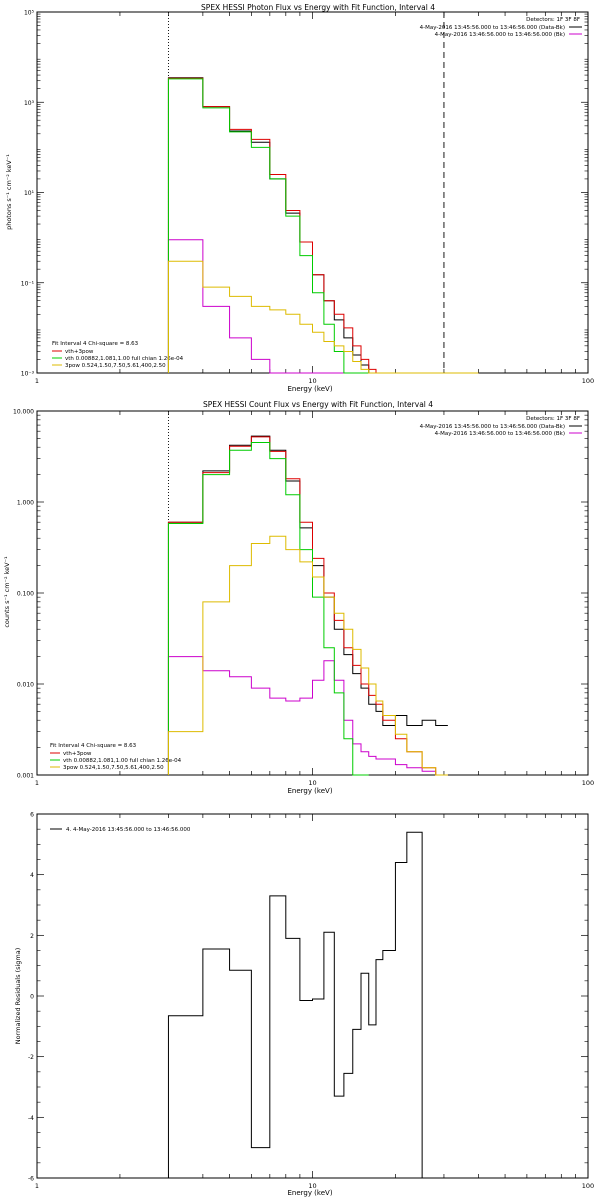 This screenshot has width=600, height=1204. I want to click on y-tick-label: 10⁵, so click(29, 13).